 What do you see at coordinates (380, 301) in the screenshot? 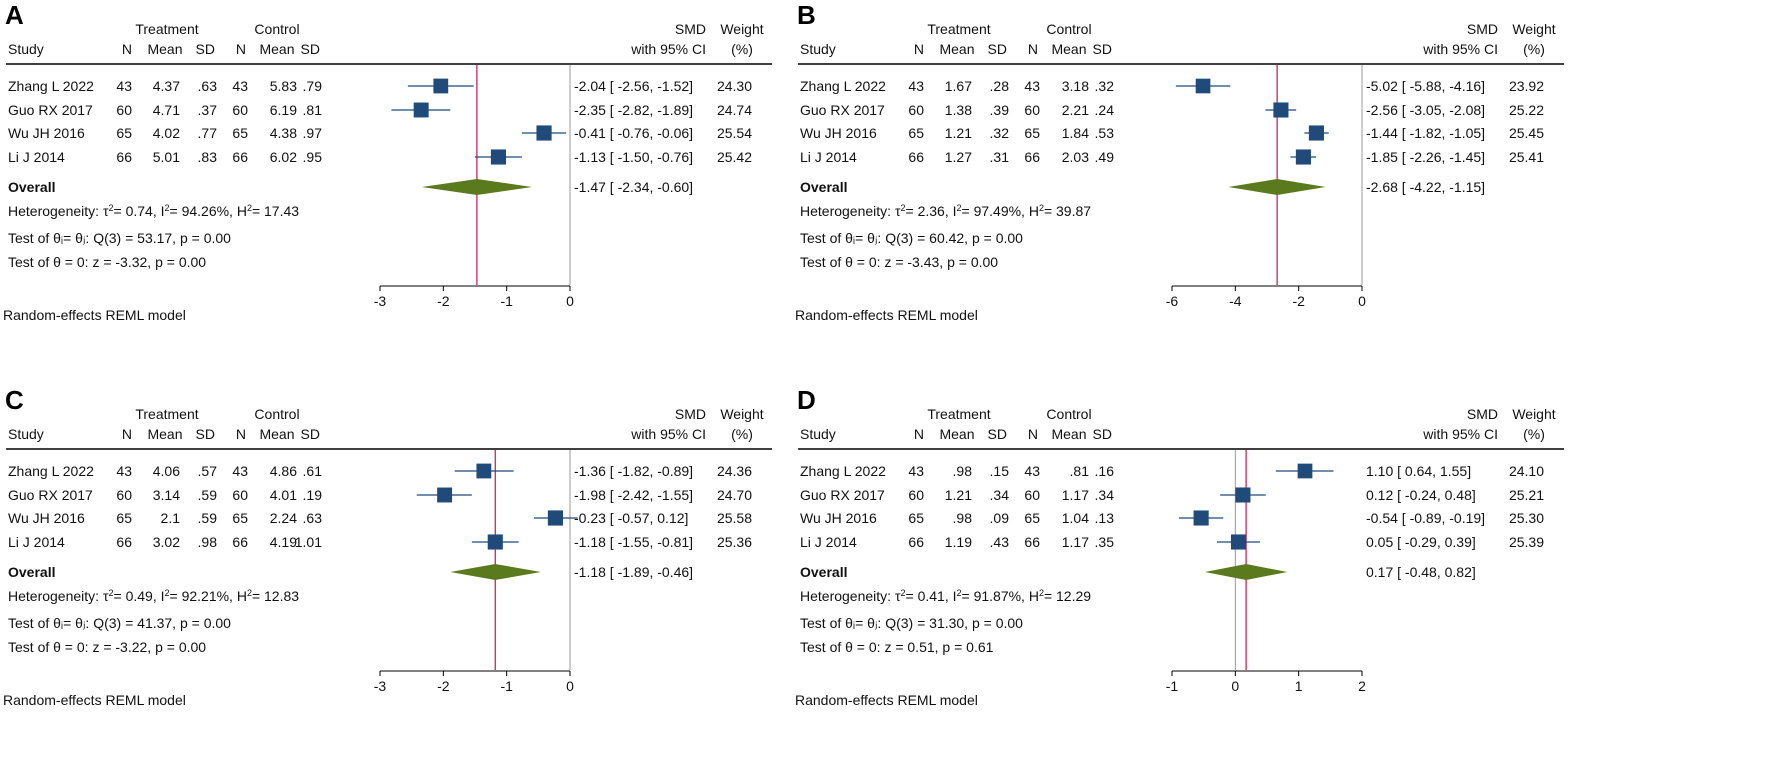
I see `x-tick-label: -3` at bounding box center [380, 301].